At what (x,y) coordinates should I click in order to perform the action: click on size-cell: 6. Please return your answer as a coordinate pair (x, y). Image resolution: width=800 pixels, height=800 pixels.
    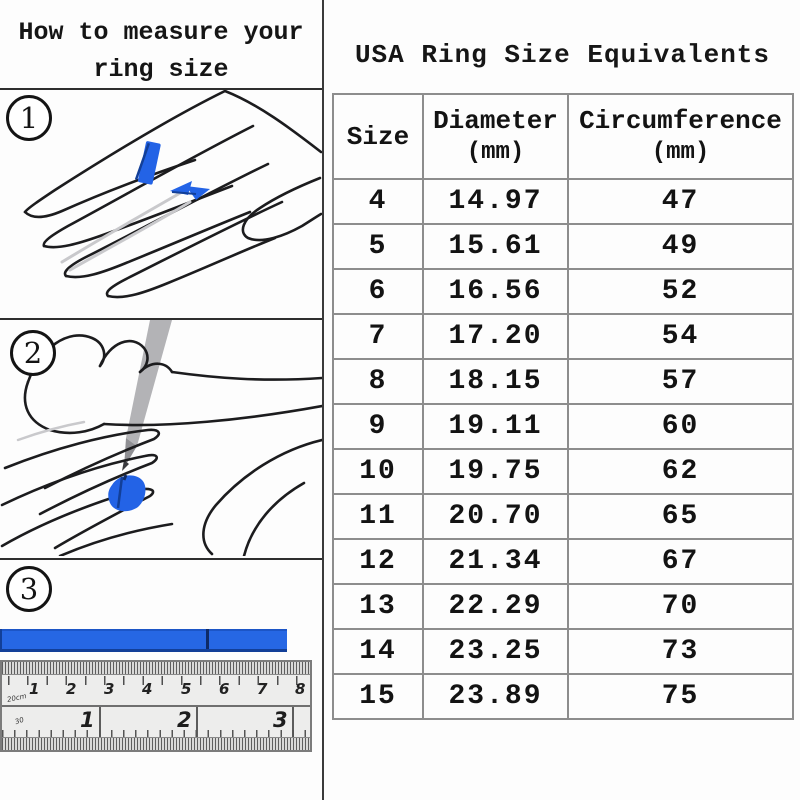
    Looking at the image, I should click on (378, 291).